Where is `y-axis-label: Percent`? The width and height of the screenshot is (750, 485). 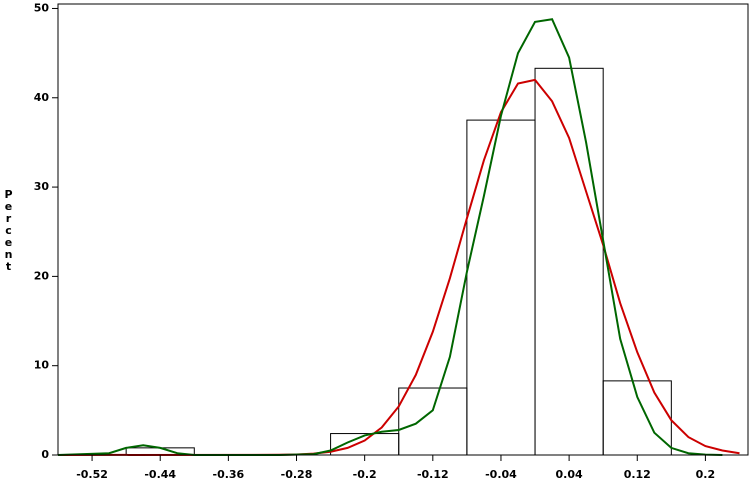
y-axis-label: Percent is located at coordinates (8, 230).